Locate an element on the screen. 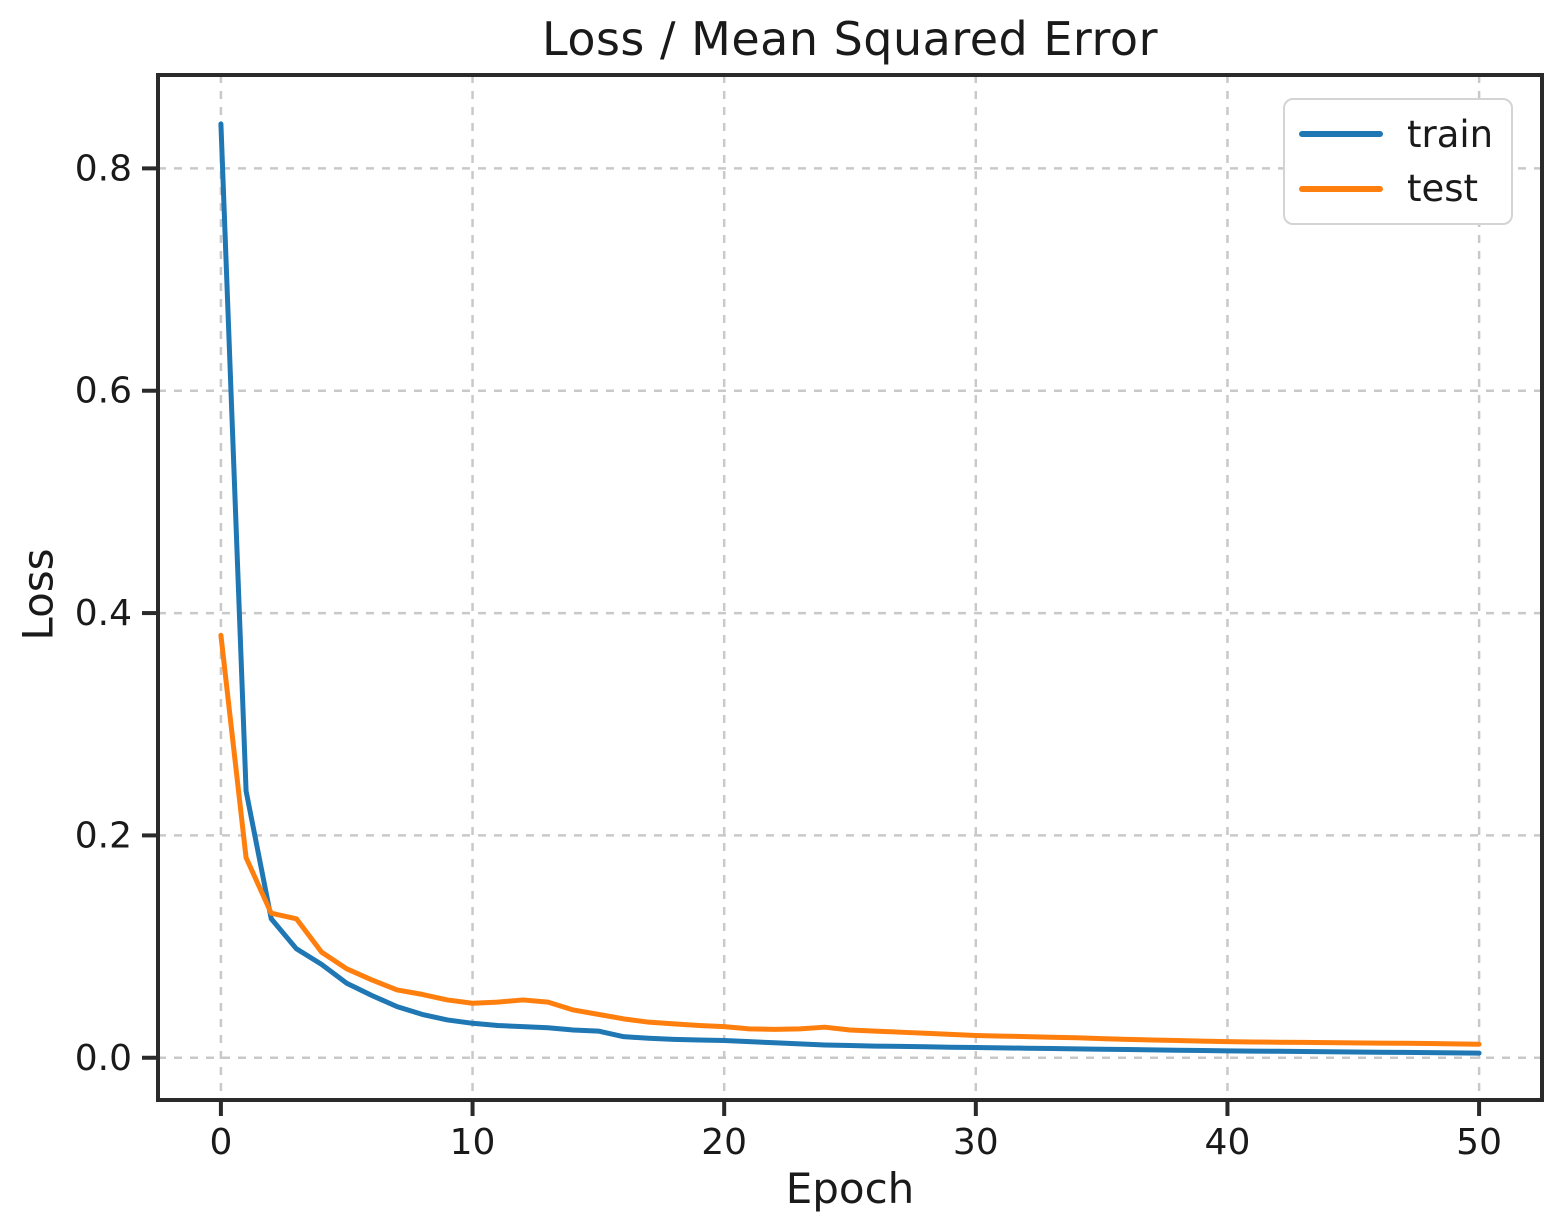  legend-entry-test: test is located at coordinates (1398, 189).